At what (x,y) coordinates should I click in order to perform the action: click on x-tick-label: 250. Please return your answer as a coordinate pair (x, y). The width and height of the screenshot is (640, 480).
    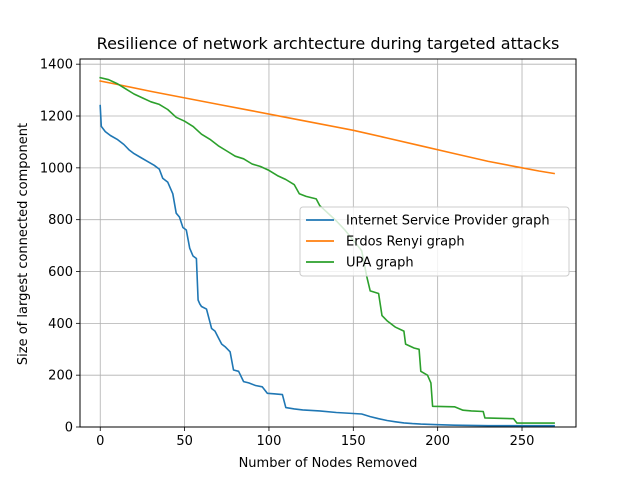
    Looking at the image, I should click on (522, 441).